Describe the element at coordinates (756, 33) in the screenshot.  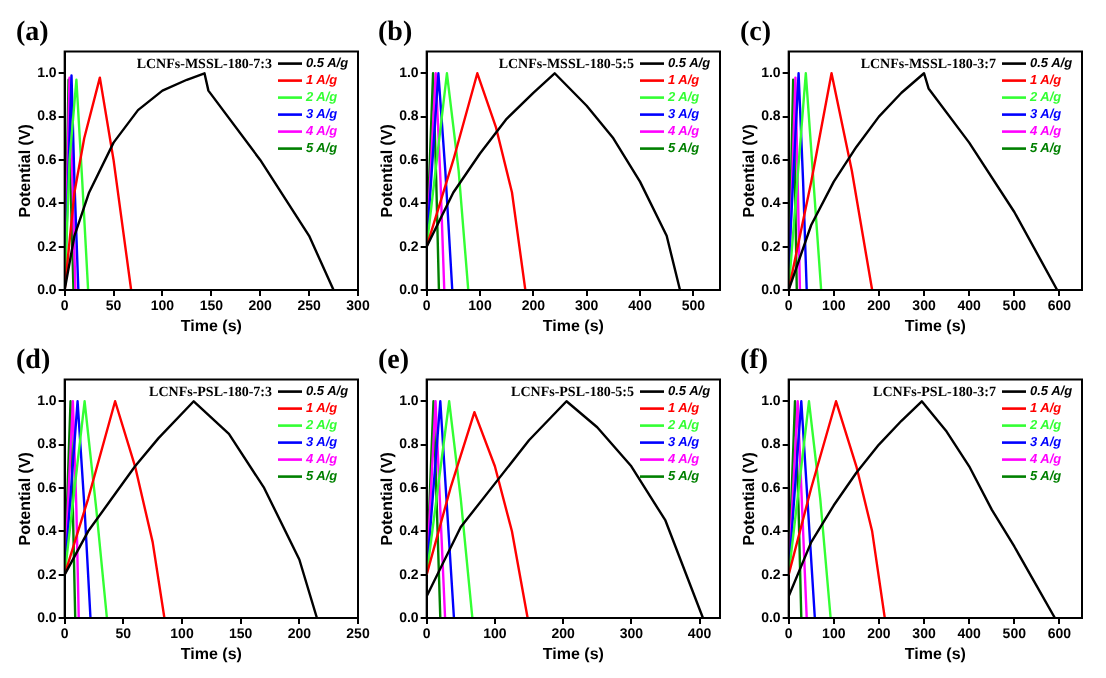
I see `chart-title: (c)` at that location.